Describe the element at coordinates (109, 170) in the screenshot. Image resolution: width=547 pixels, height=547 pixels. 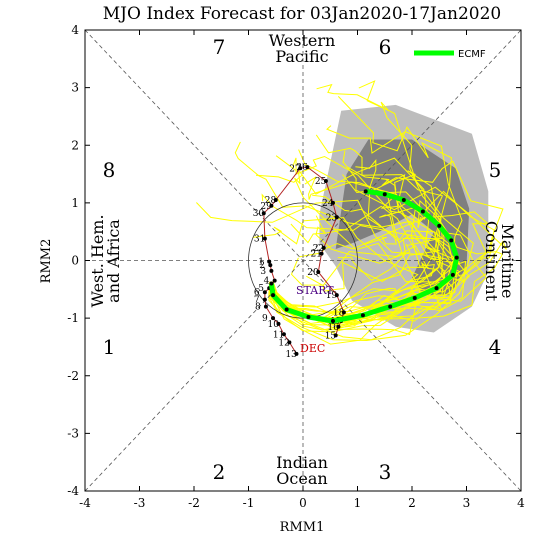
I see `phase-label-8: 8` at that location.